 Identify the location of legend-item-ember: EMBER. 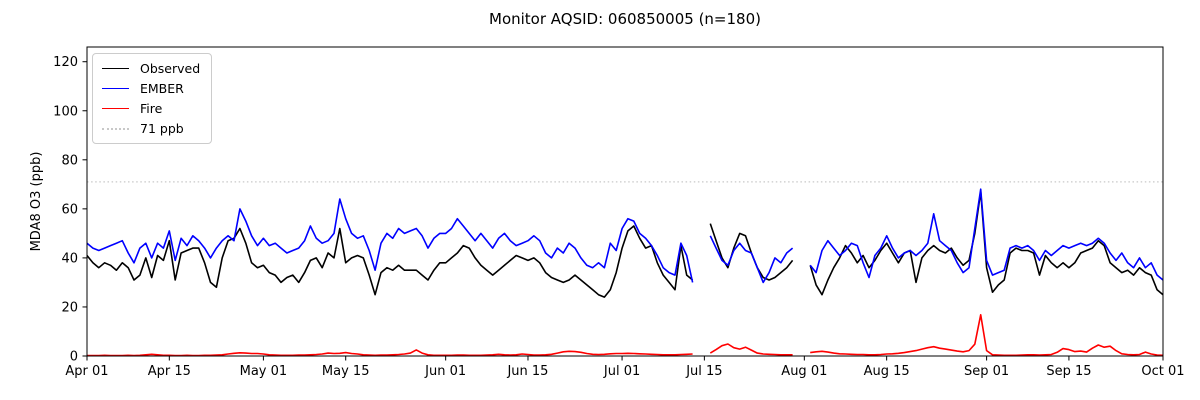
(151, 88).